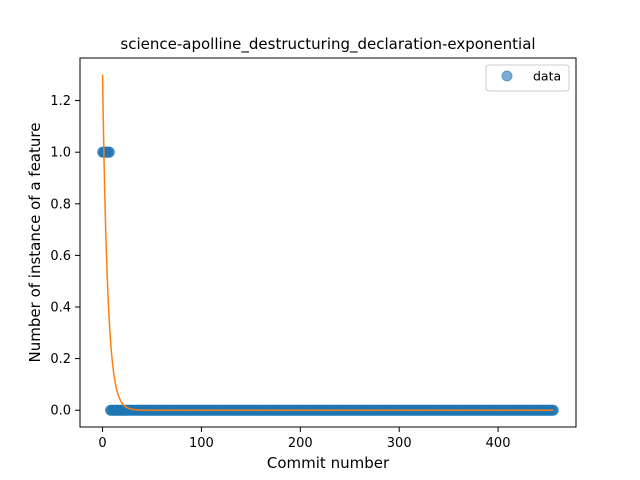 The height and width of the screenshot is (480, 640). I want to click on y-tick-label: 1.0, so click(60, 153).